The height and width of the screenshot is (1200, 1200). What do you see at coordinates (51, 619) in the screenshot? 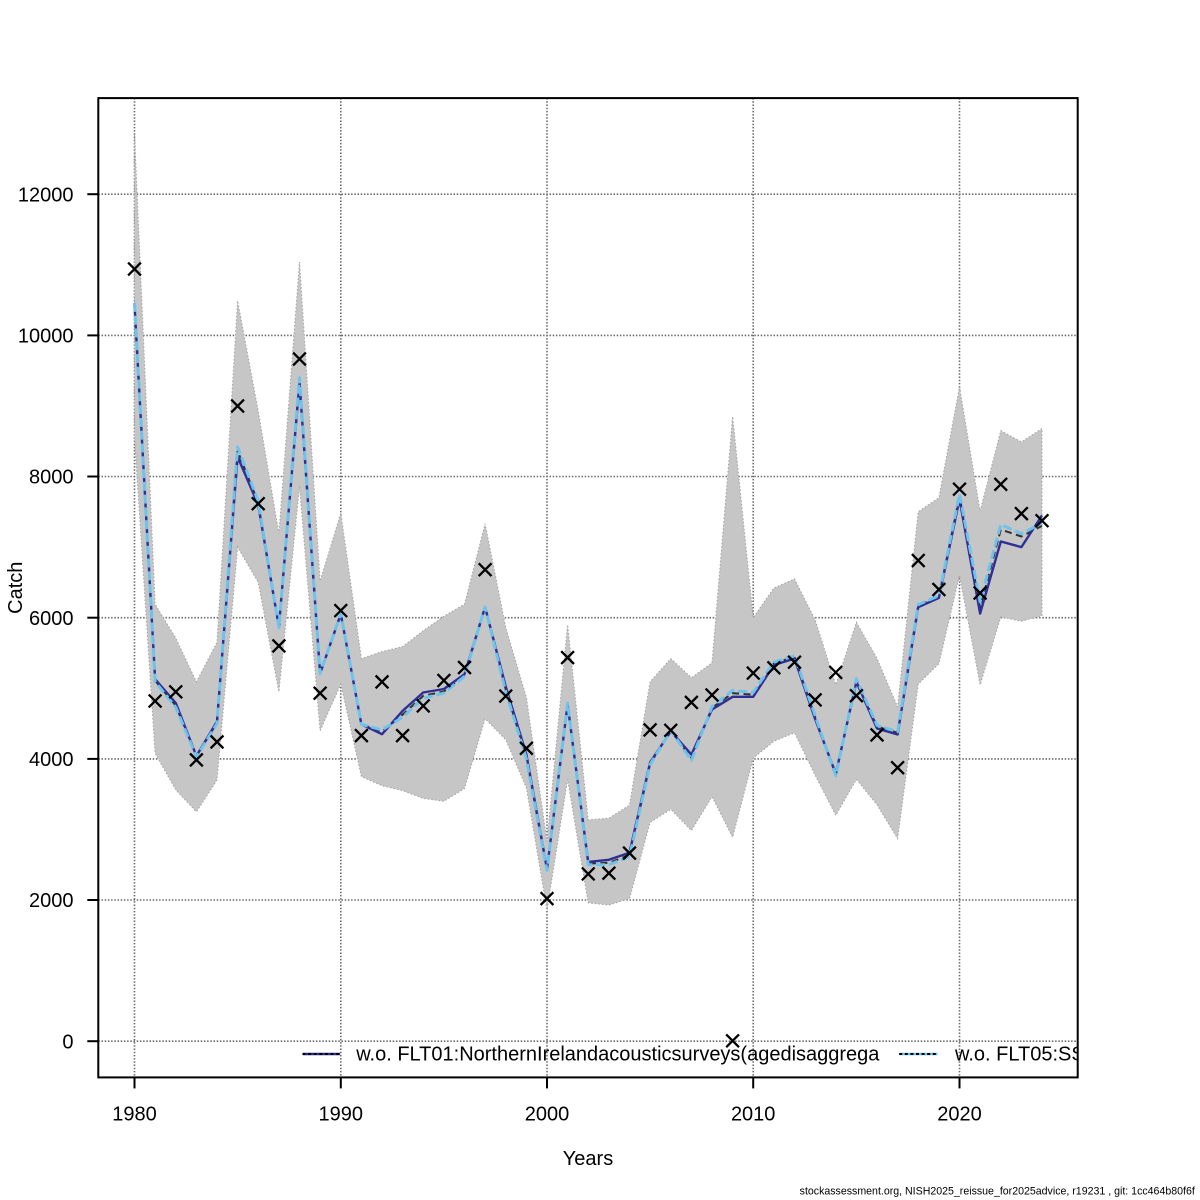
I see `svg-text: 6000` at bounding box center [51, 619].